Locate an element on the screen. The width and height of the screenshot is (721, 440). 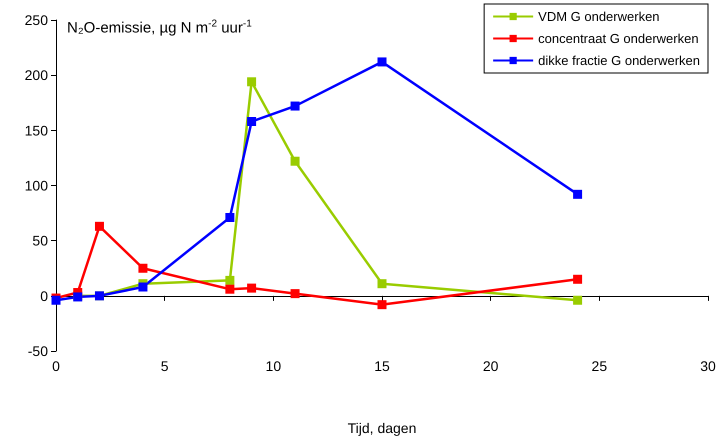
x-tick-label: 10 is located at coordinates (274, 366).